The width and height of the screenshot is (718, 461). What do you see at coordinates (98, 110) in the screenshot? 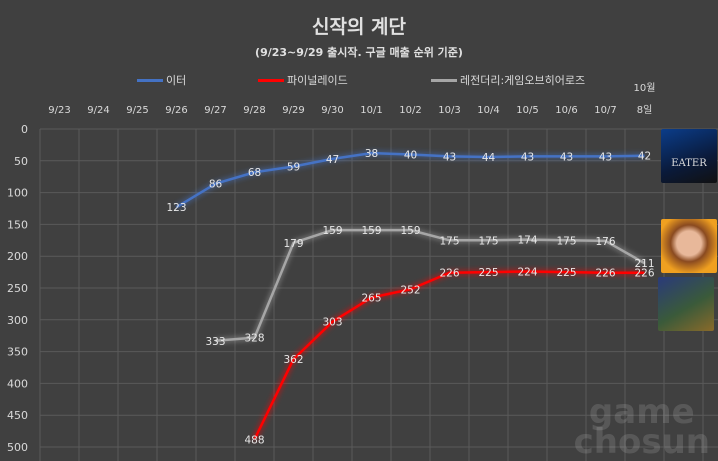
I see `x-tick-label: 9/24` at bounding box center [98, 110].